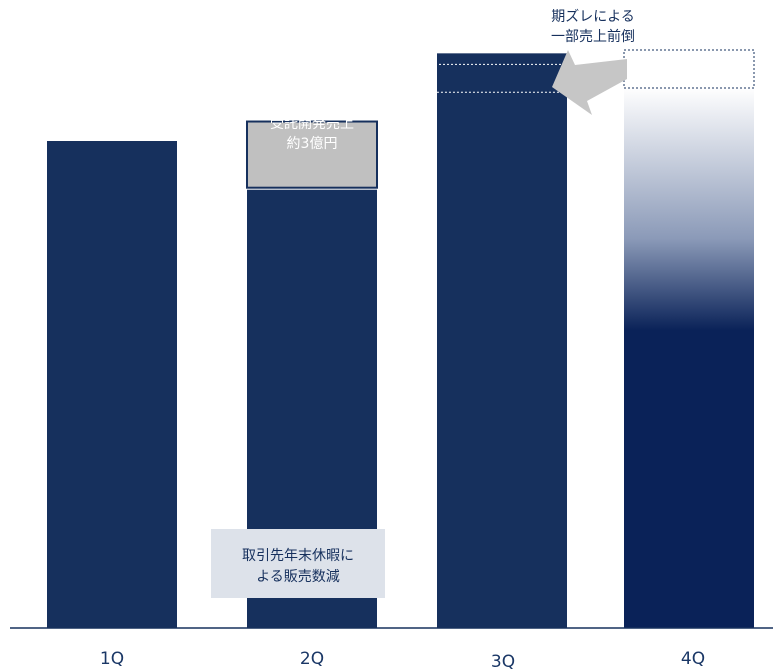  Describe the element at coordinates (502, 340) in the screenshot. I see `bar-3q` at that location.